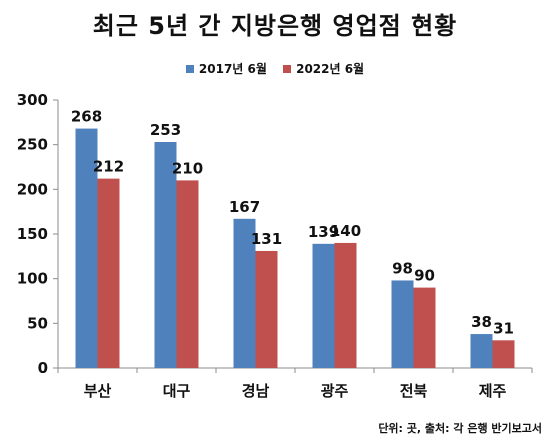 The image size is (550, 442). What do you see at coordinates (37, 323) in the screenshot?
I see `y-tick-label: 50` at bounding box center [37, 323].